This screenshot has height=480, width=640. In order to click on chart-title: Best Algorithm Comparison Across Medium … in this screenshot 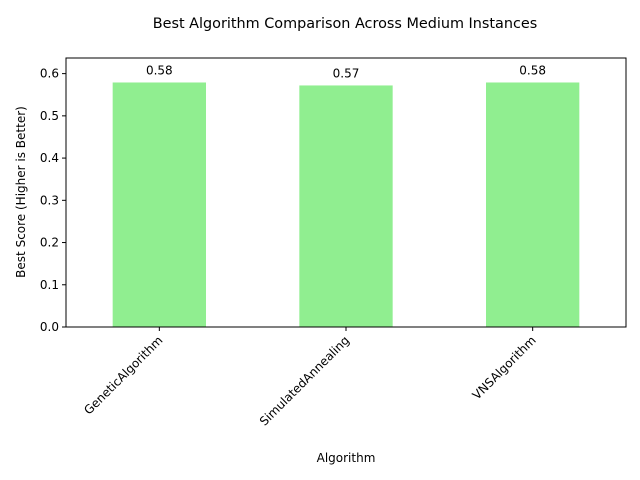, I will do `click(345, 24)`.